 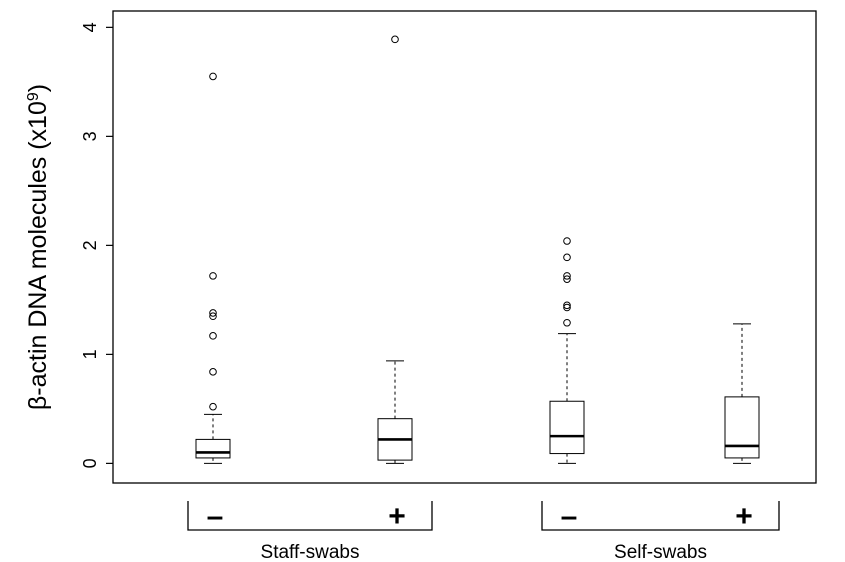 What do you see at coordinates (90, 463) in the screenshot?
I see `y-tick-label: 0` at bounding box center [90, 463].